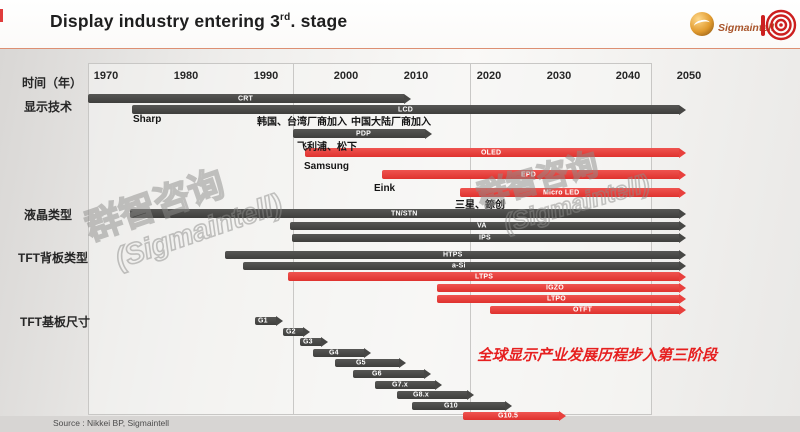  Describe the element at coordinates (421, 395) in the screenshot. I see `bar-label: G8.x` at that location.